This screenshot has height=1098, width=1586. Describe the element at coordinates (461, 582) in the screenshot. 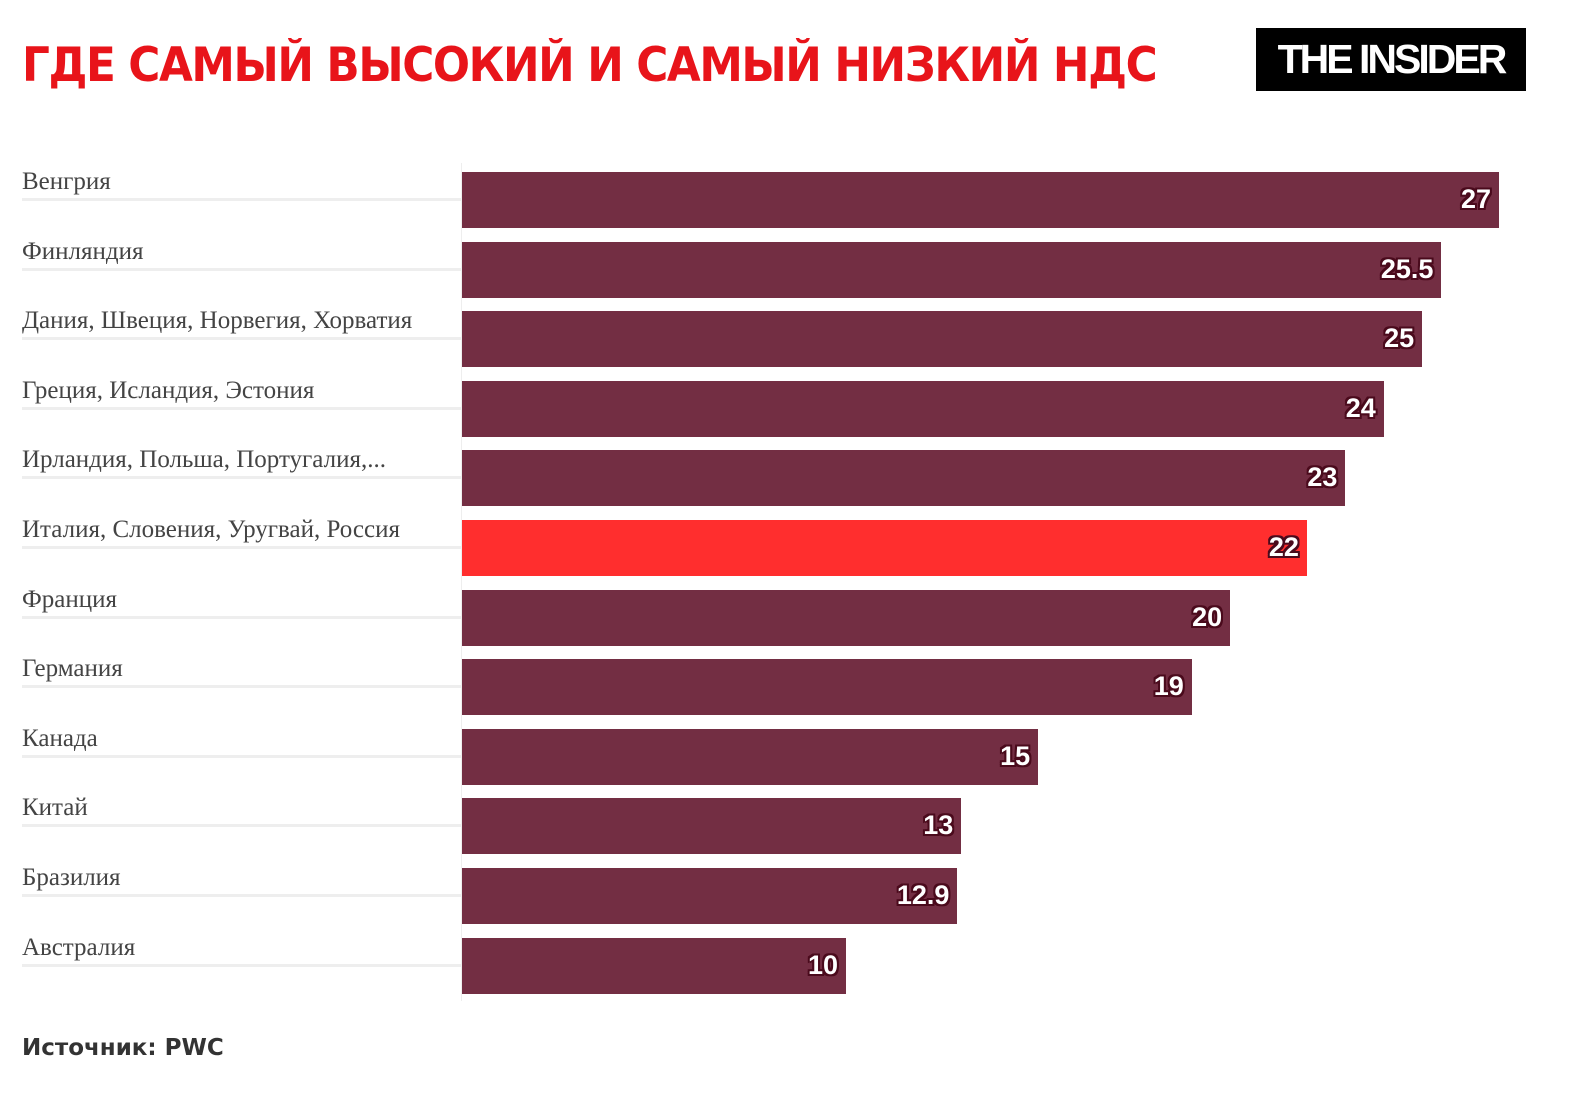

I see `y-axis-line` at that location.